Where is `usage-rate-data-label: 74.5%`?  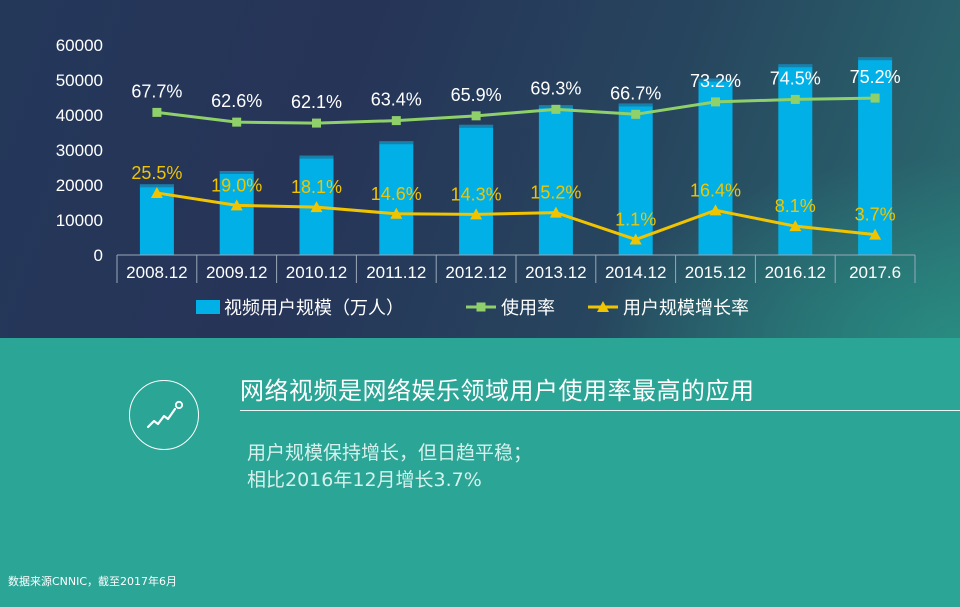 usage-rate-data-label: 74.5% is located at coordinates (795, 78).